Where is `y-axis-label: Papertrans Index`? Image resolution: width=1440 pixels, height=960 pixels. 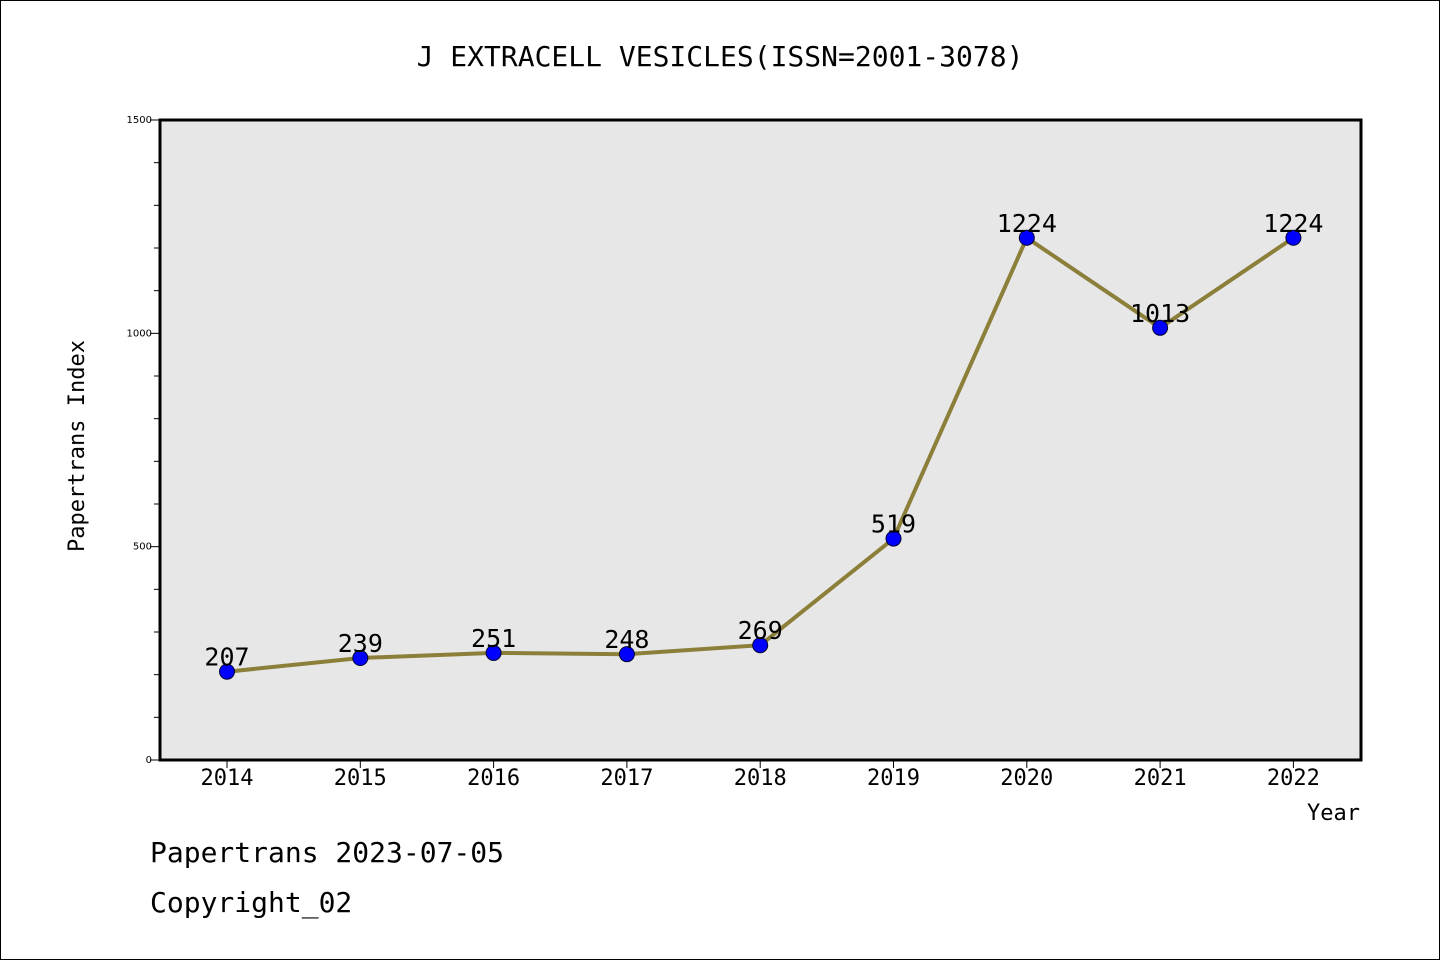 y-axis-label: Papertrans Index is located at coordinates (77, 446).